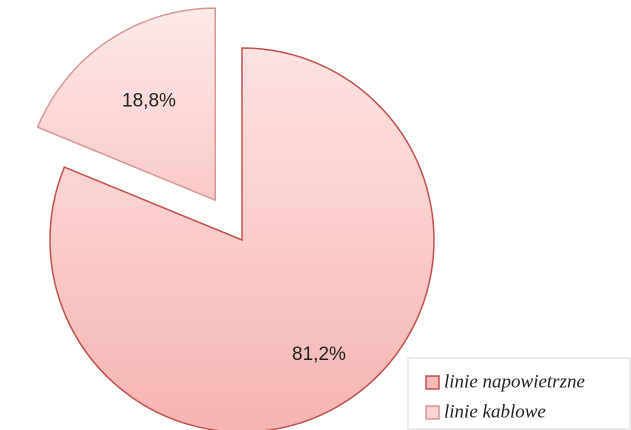 The height and width of the screenshot is (430, 631). Describe the element at coordinates (495, 411) in the screenshot. I see `legend-label: linie kablowe` at that location.